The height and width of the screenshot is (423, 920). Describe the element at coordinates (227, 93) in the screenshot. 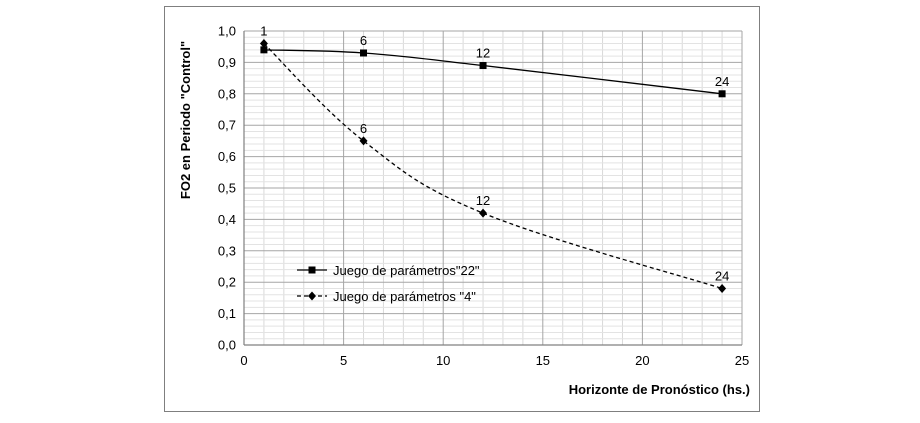

I see `y-tick-label: 0,8` at that location.